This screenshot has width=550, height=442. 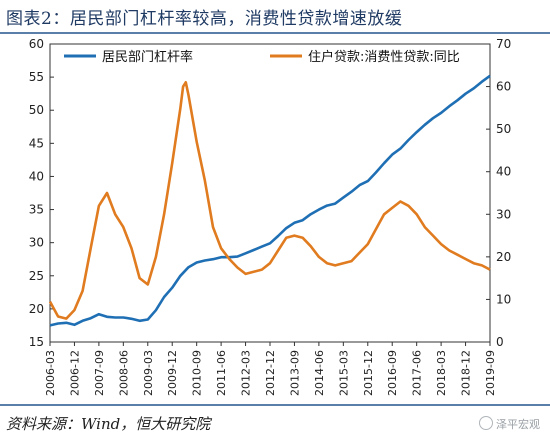 I want to click on x-tick-label: 2008-06, so click(x=123, y=373).